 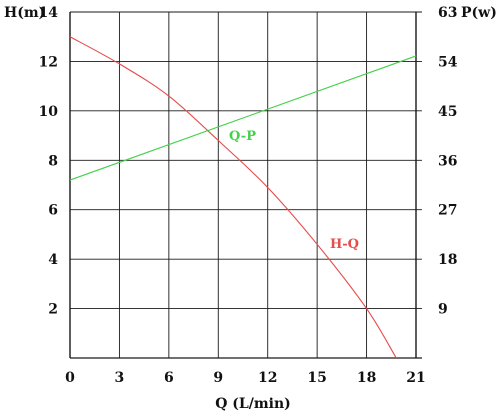 I want to click on y-left-tick-label: 6, so click(x=53, y=211).